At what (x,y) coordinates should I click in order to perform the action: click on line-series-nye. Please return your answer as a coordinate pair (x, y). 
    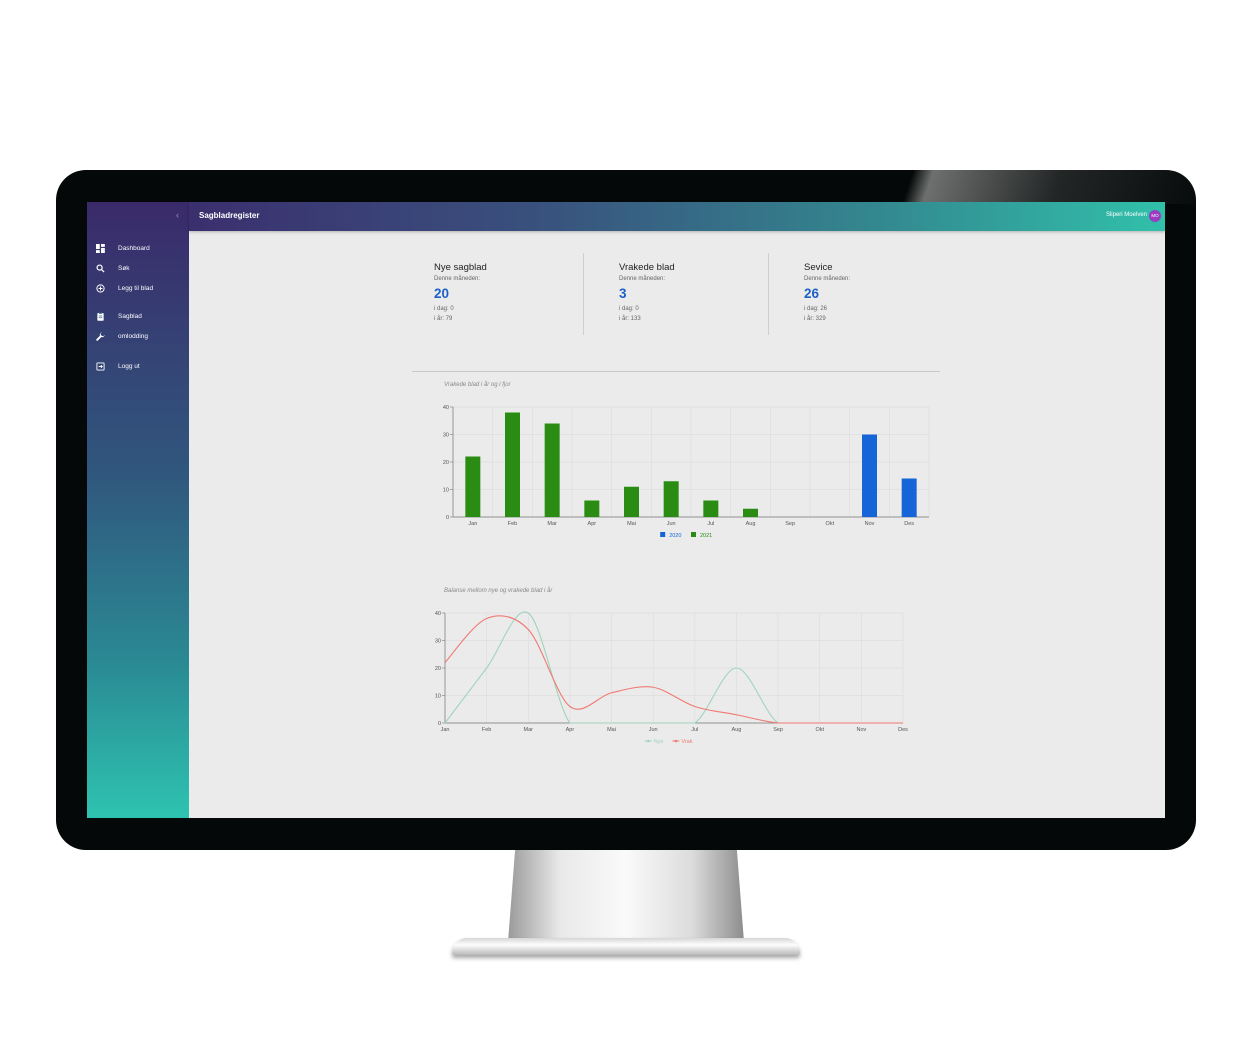
    Looking at the image, I should click on (673, 667).